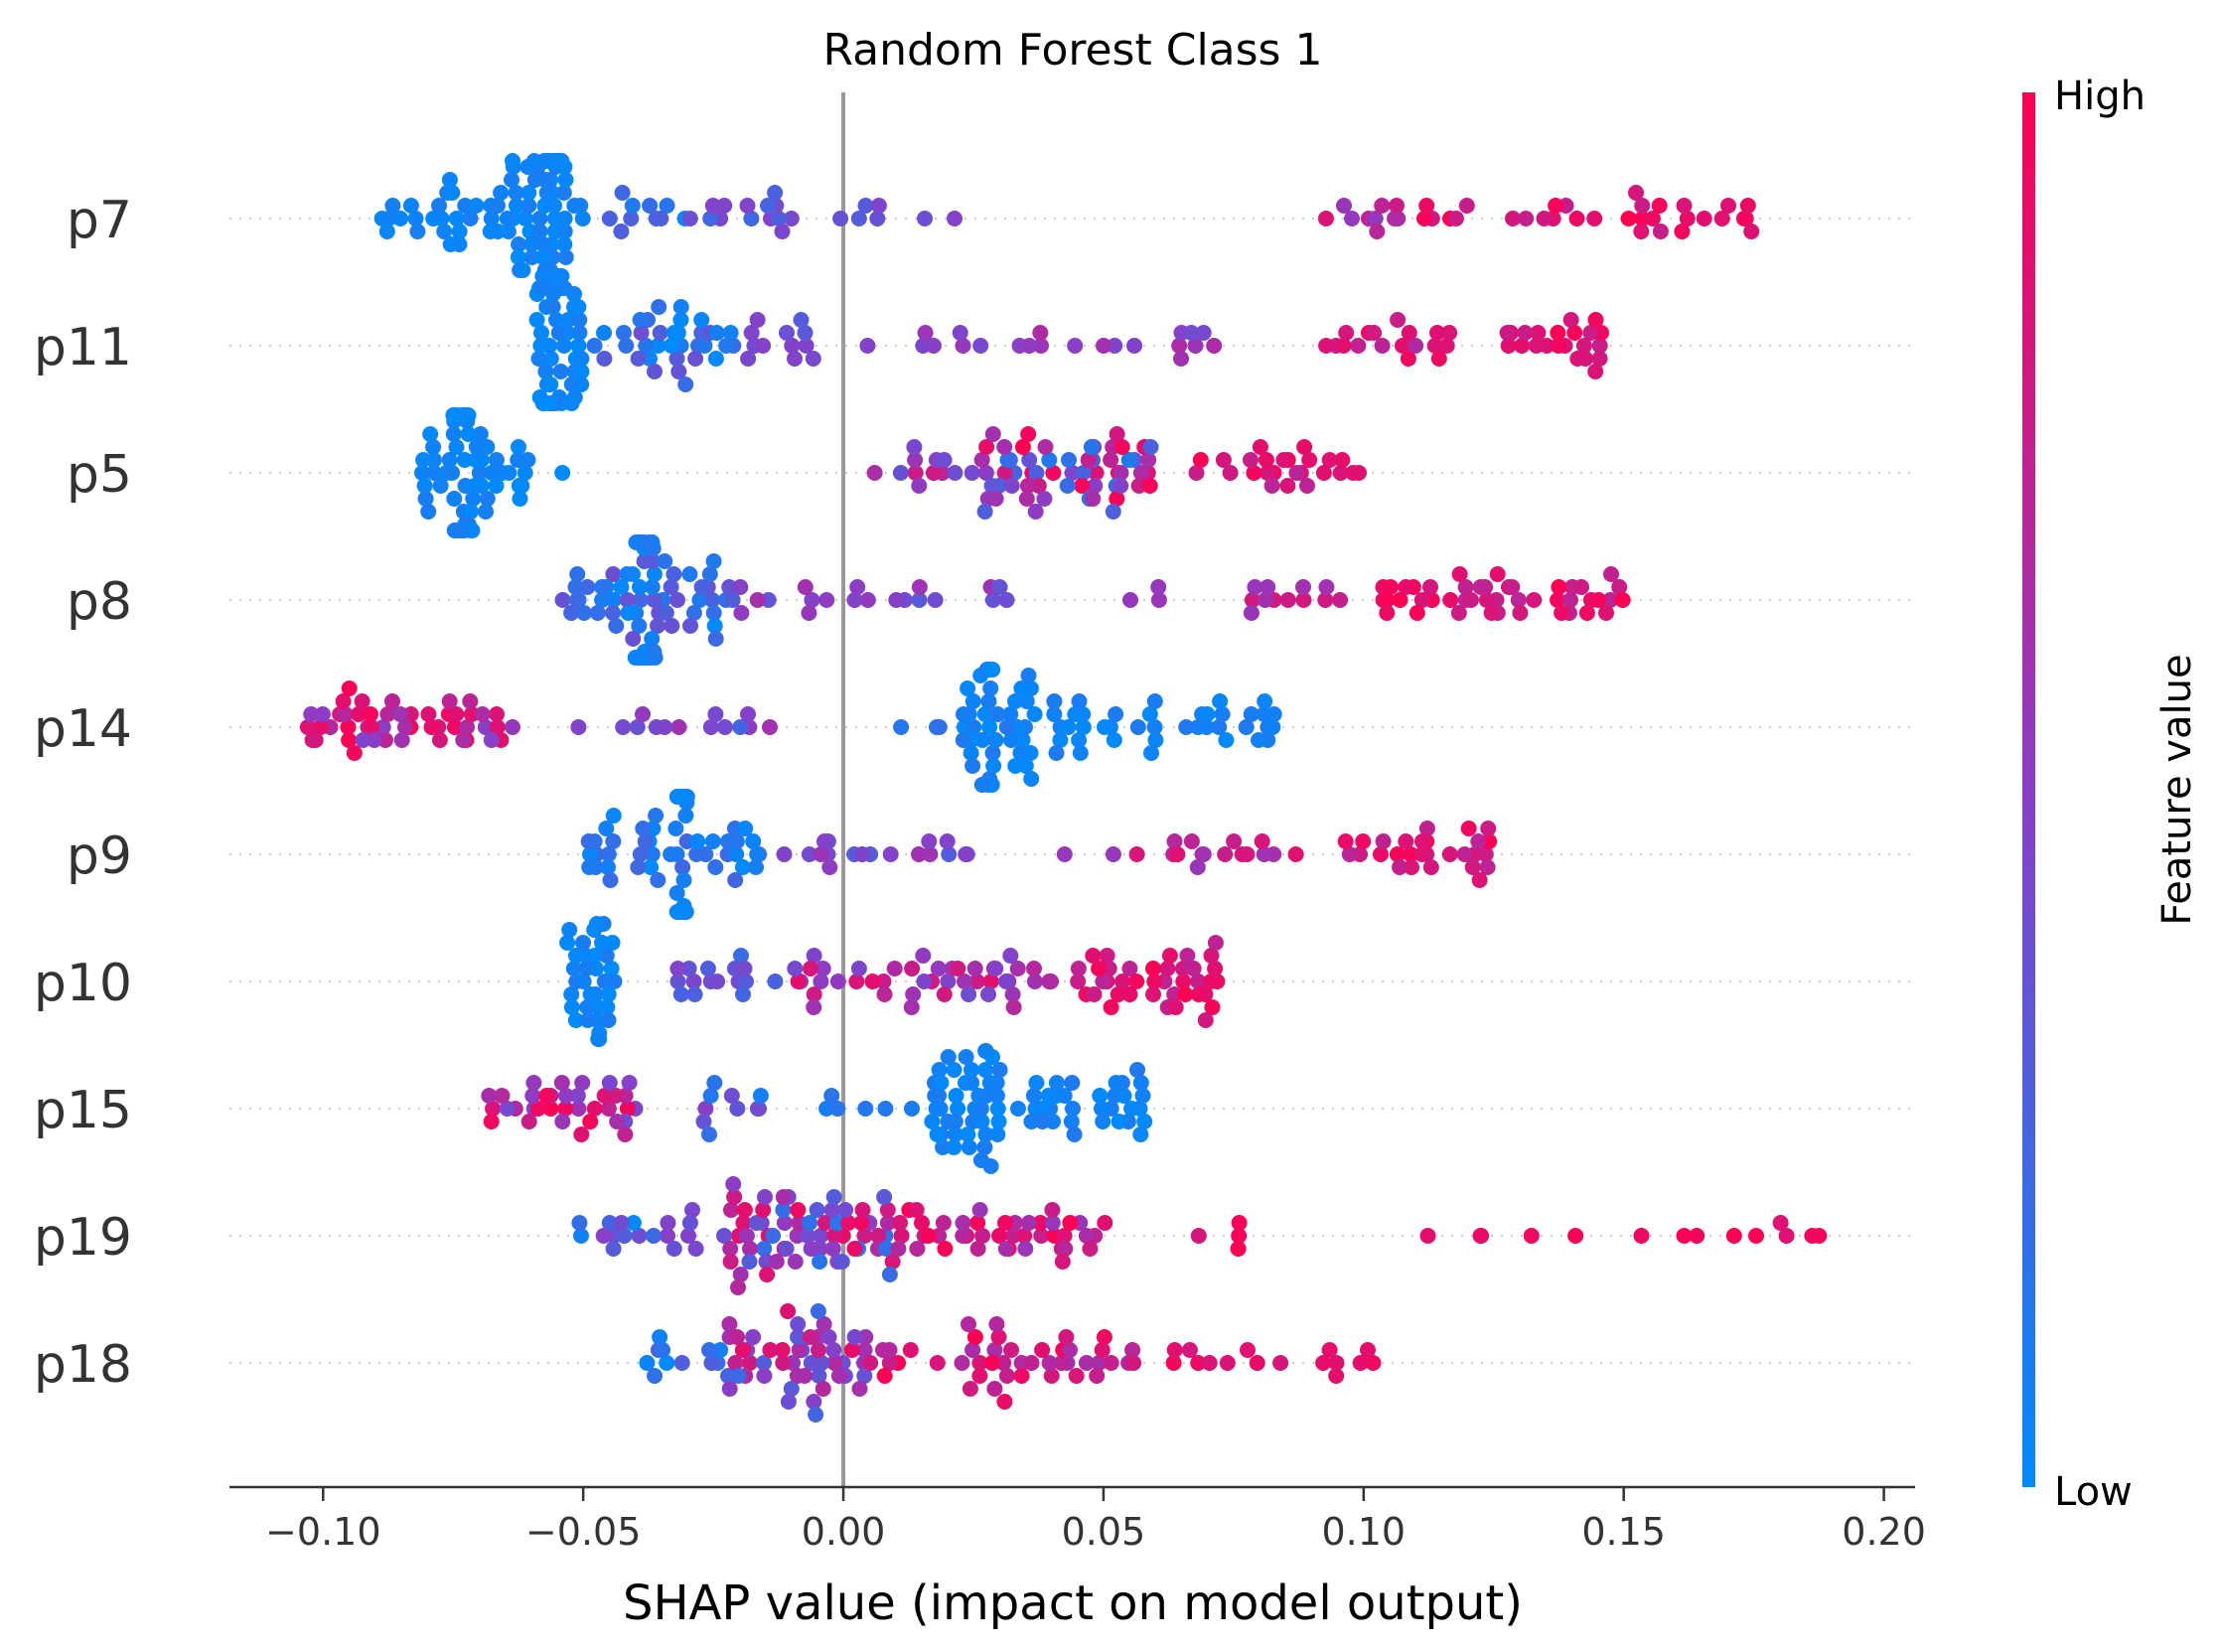 Image resolution: width=2224 pixels, height=1652 pixels. I want to click on x-tick-label: −0.05, so click(583, 1532).